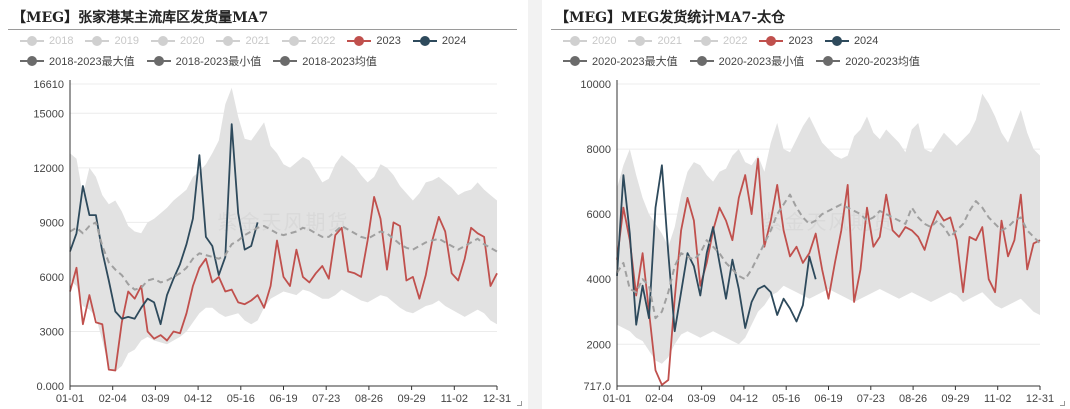 The width and height of the screenshot is (1070, 409). What do you see at coordinates (599, 280) in the screenshot?
I see `y-tick-label: 4000` at bounding box center [599, 280].